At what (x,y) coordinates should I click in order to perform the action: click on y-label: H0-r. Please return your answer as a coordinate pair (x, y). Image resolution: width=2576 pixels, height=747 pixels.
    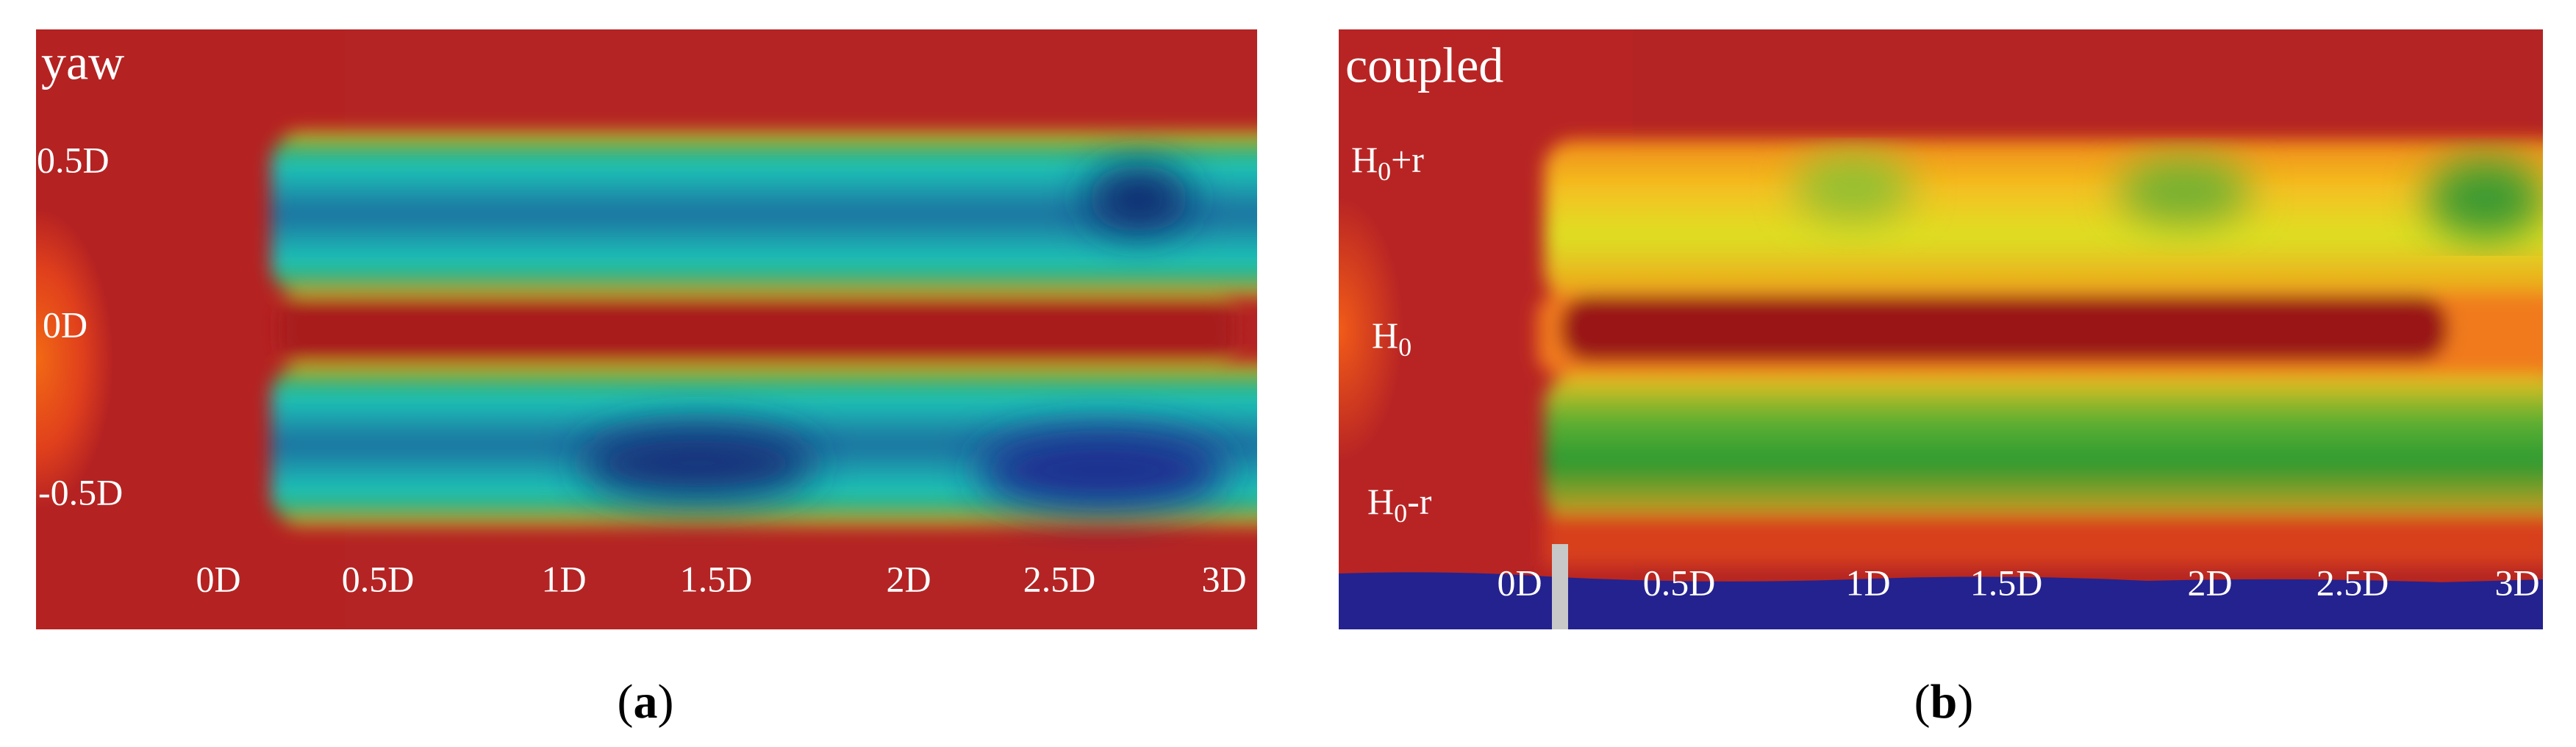
    Looking at the image, I should click on (1399, 505).